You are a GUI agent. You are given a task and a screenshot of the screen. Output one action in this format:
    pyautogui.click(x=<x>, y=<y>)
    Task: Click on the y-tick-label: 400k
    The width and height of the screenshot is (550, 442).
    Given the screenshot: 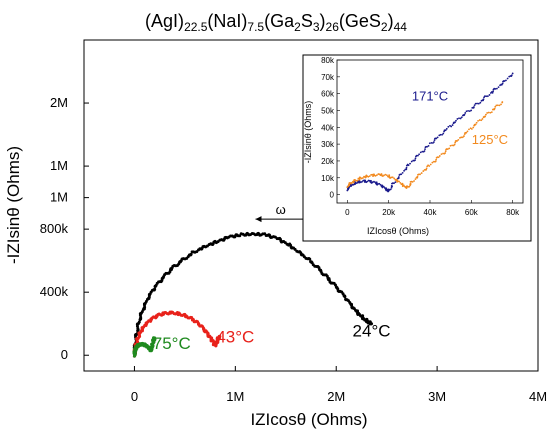 What is the action you would take?
    pyautogui.click(x=54, y=291)
    